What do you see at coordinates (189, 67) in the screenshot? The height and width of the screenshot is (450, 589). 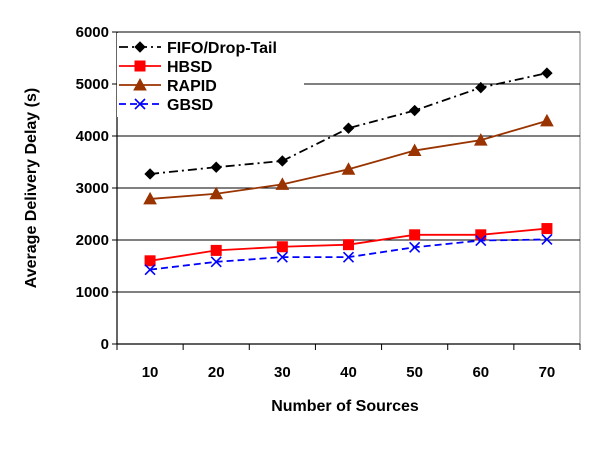 I see `legend-label: HBSD` at bounding box center [189, 67].